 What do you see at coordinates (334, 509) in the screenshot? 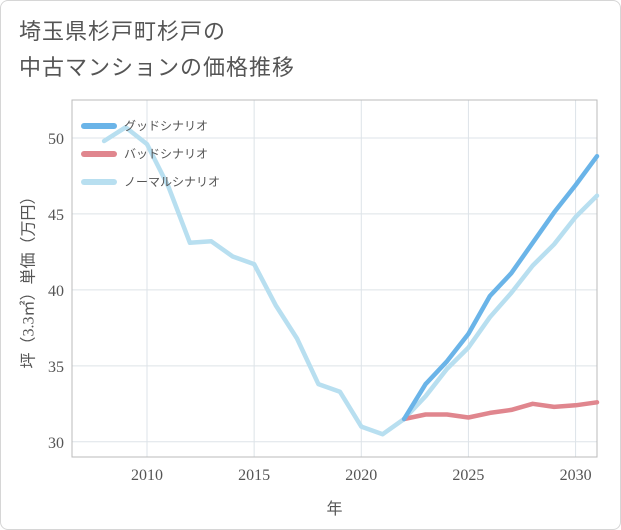
I see `x-axis-title: 年` at bounding box center [334, 509].